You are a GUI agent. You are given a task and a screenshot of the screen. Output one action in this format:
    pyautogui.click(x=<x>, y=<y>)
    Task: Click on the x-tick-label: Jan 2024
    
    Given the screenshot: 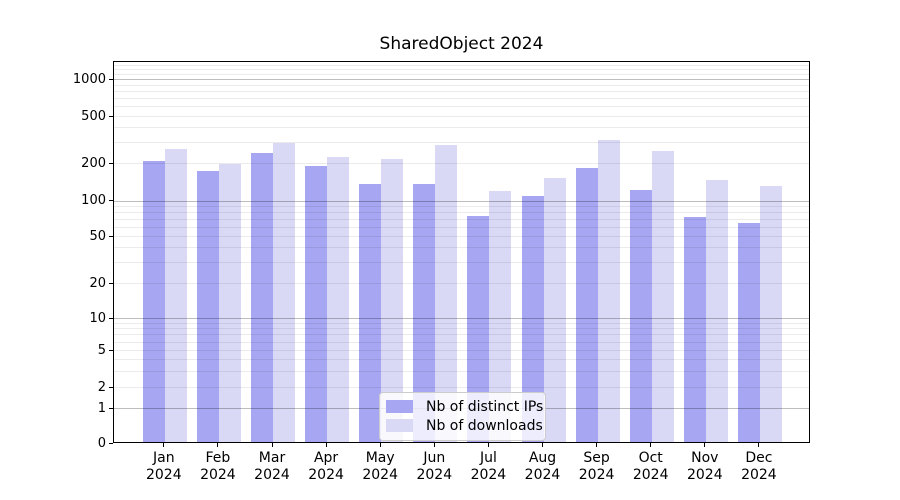 What is the action you would take?
    pyautogui.click(x=164, y=467)
    